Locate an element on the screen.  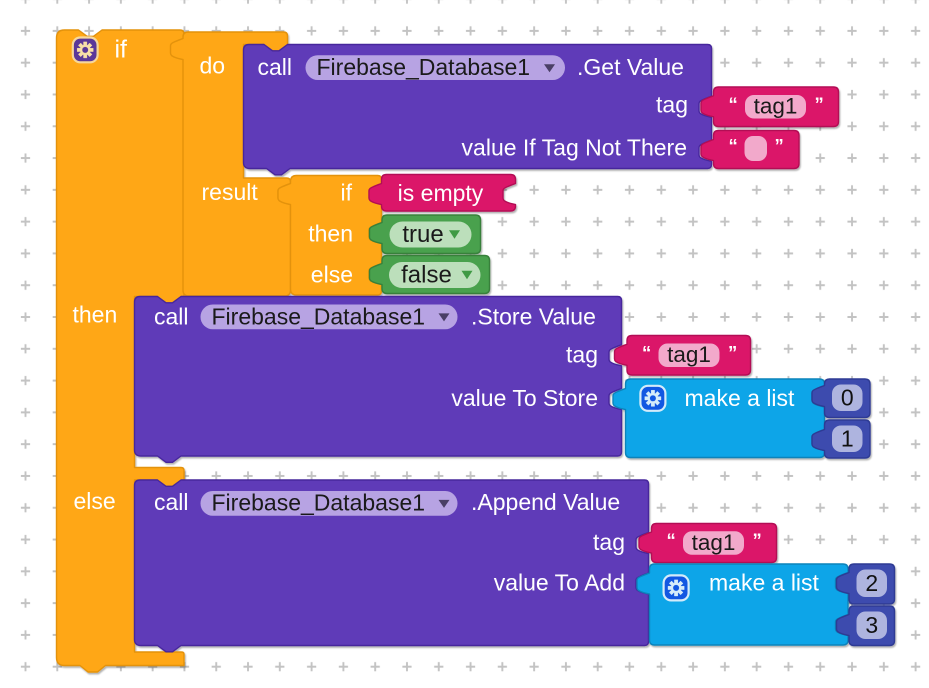
svg-text: is empty is located at coordinates (441, 193).